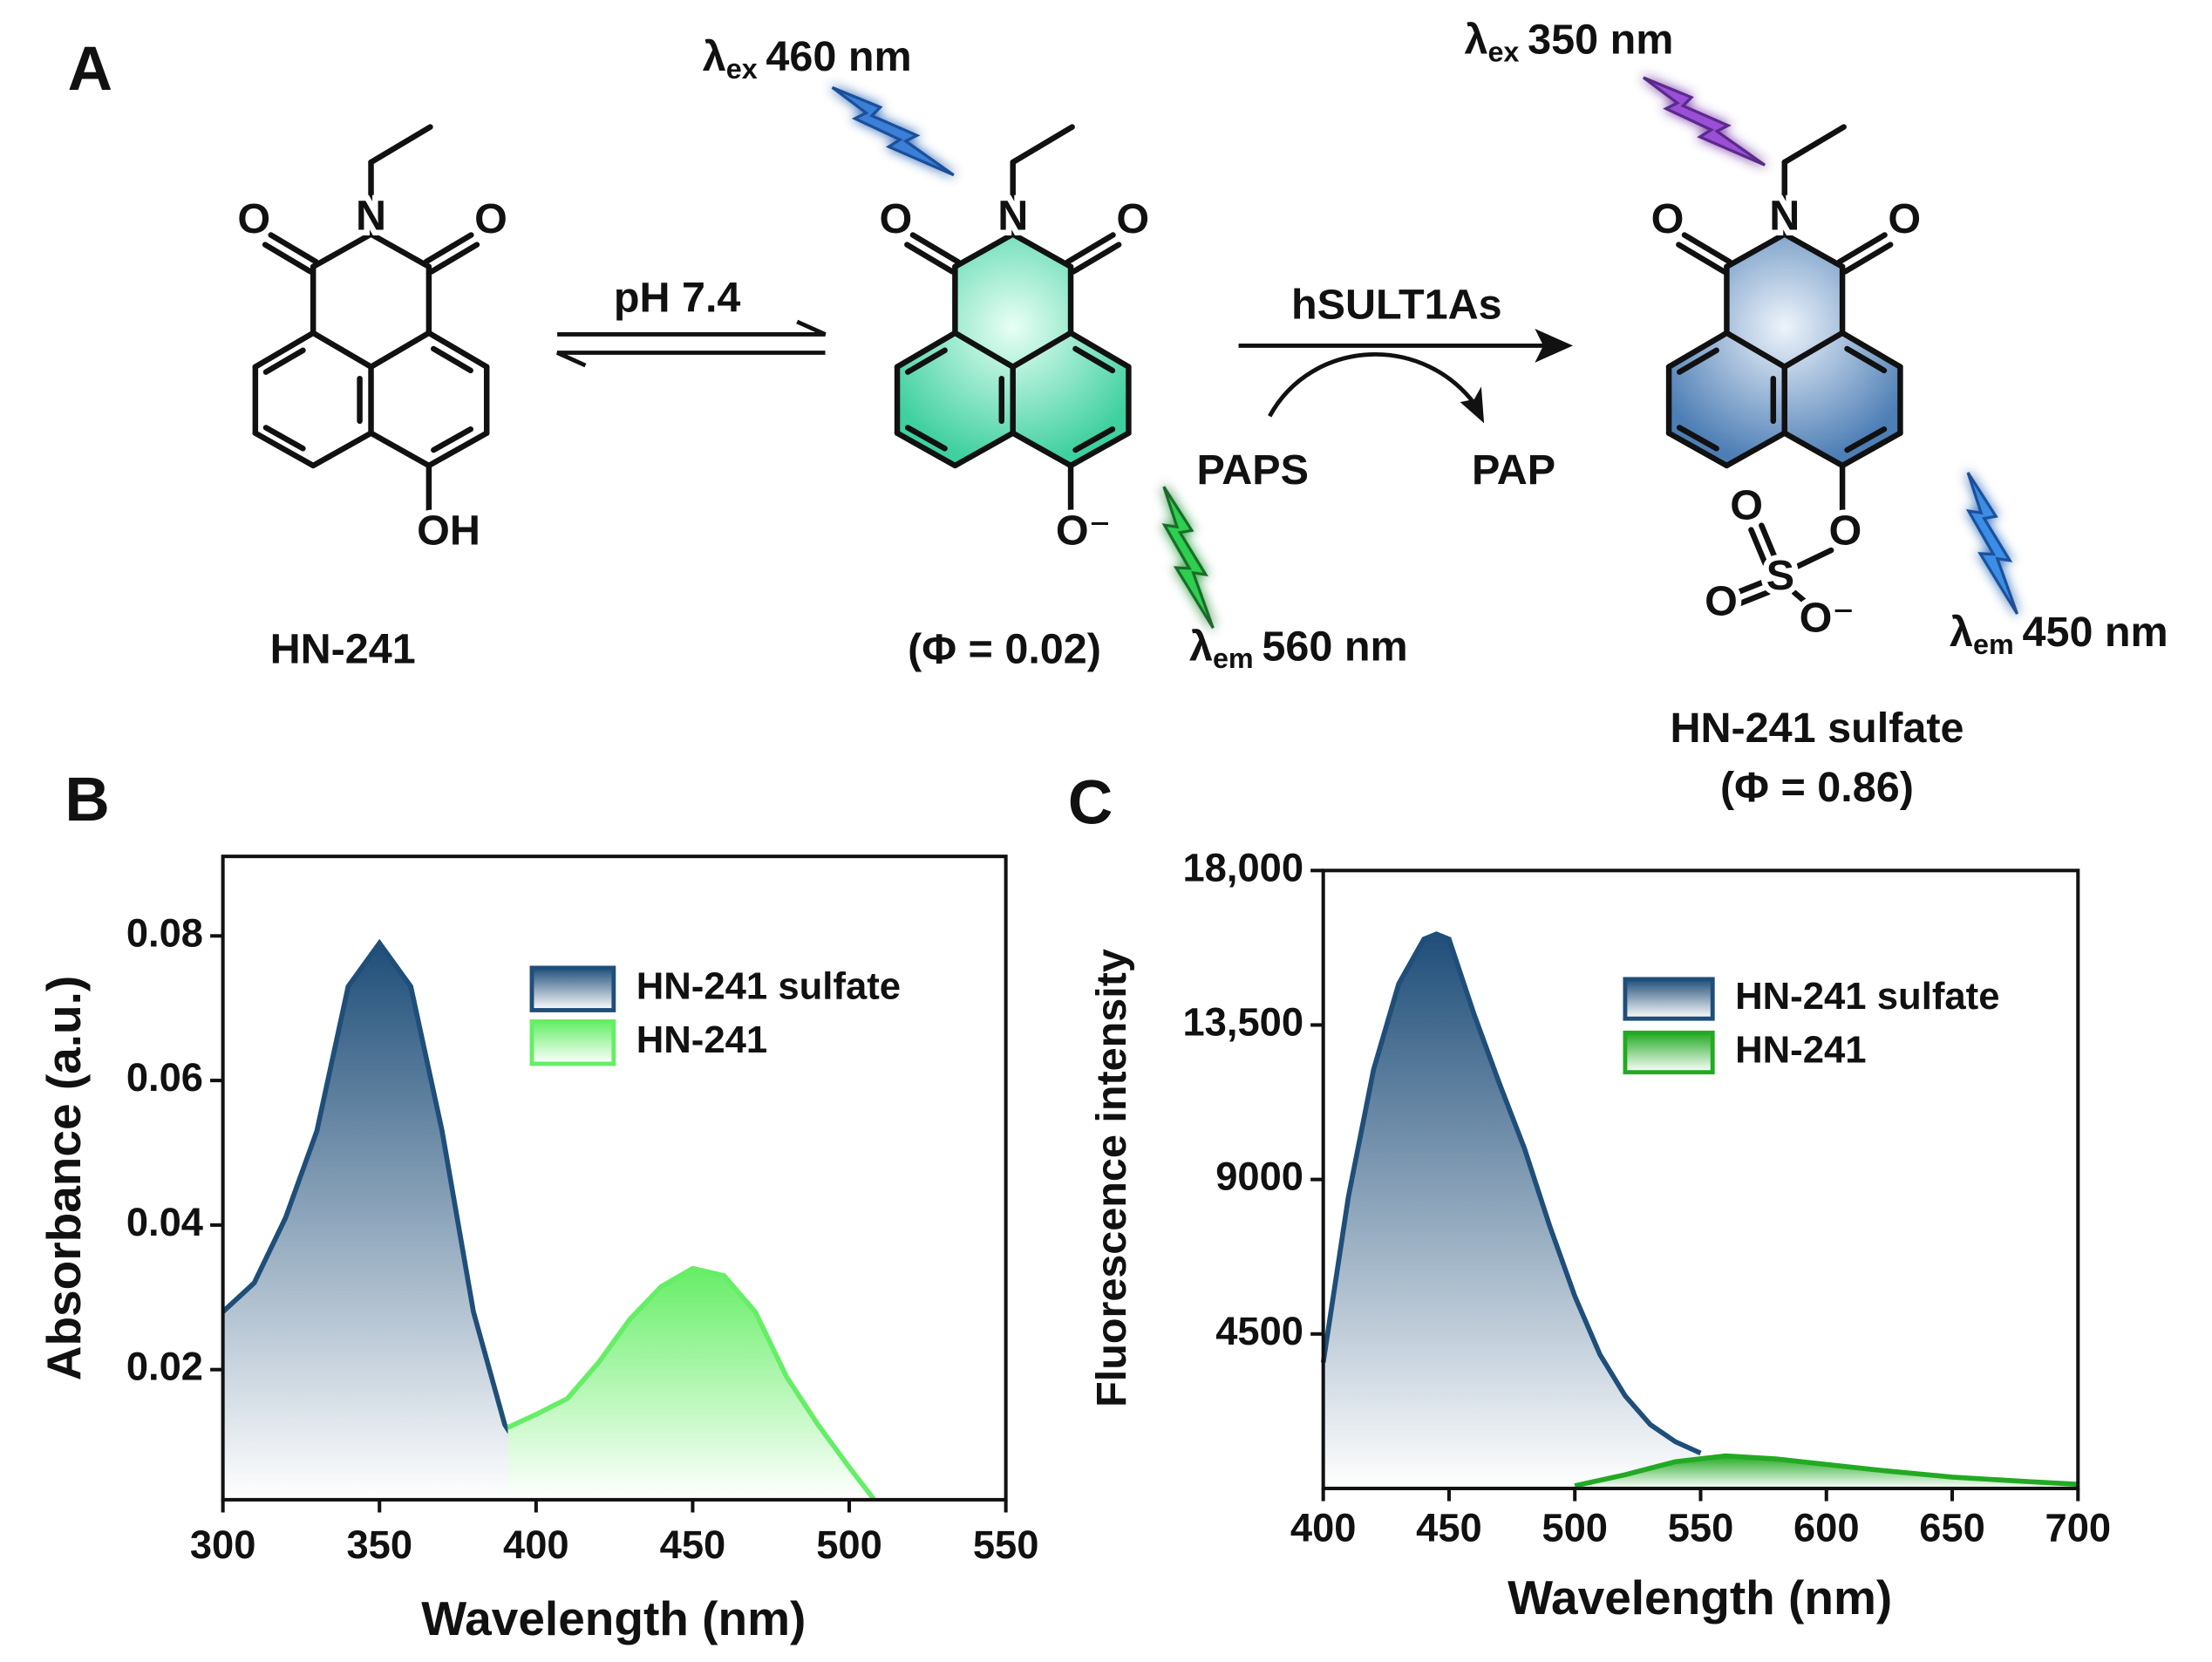  I want to click on atom: OH, so click(449, 530).